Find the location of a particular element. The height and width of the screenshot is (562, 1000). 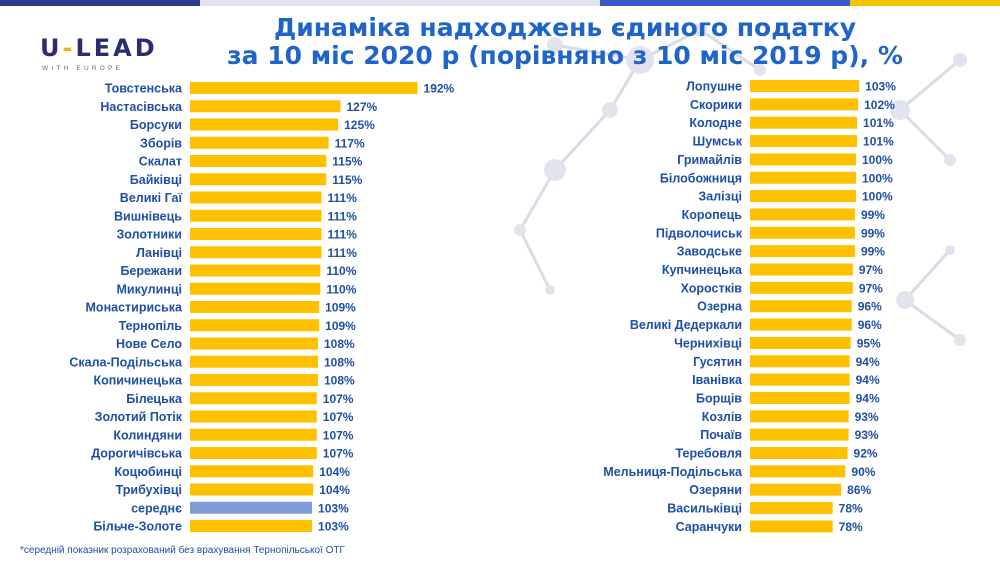

value-label: 86% is located at coordinates (859, 490).